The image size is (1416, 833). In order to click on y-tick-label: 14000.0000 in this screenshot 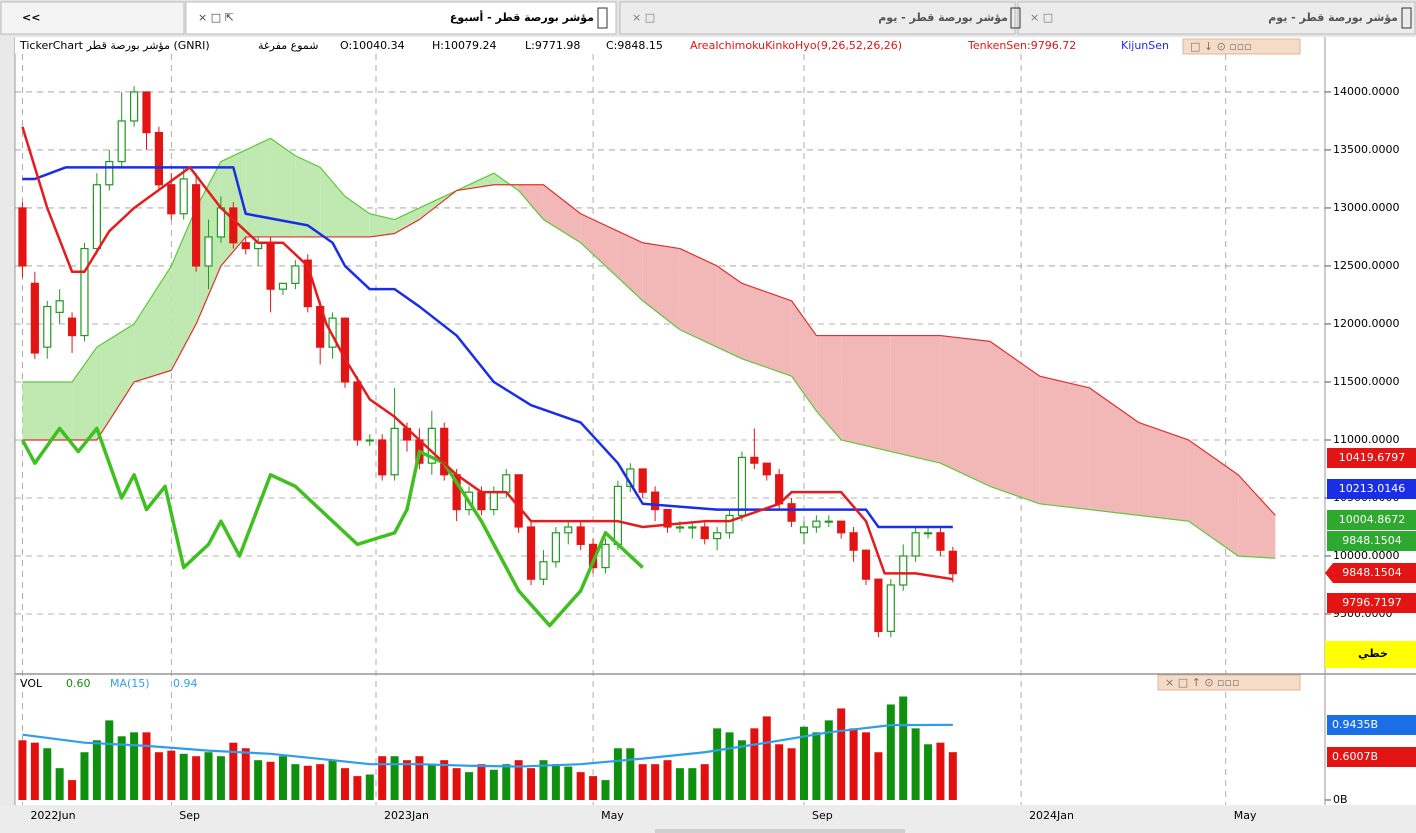, I will do `click(1366, 91)`.